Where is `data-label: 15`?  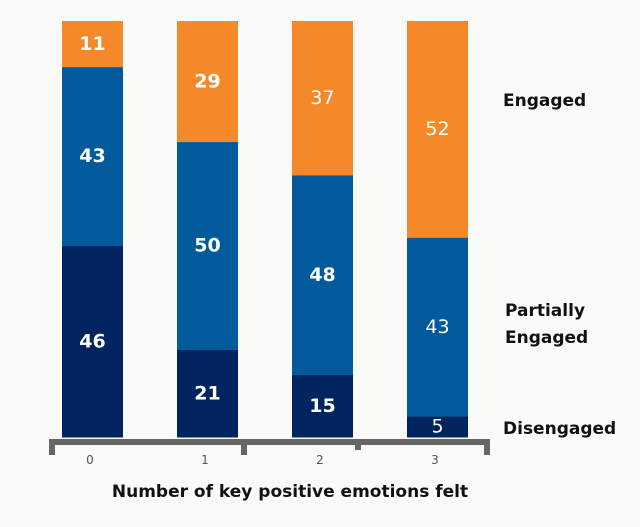
data-label: 15 is located at coordinates (322, 406).